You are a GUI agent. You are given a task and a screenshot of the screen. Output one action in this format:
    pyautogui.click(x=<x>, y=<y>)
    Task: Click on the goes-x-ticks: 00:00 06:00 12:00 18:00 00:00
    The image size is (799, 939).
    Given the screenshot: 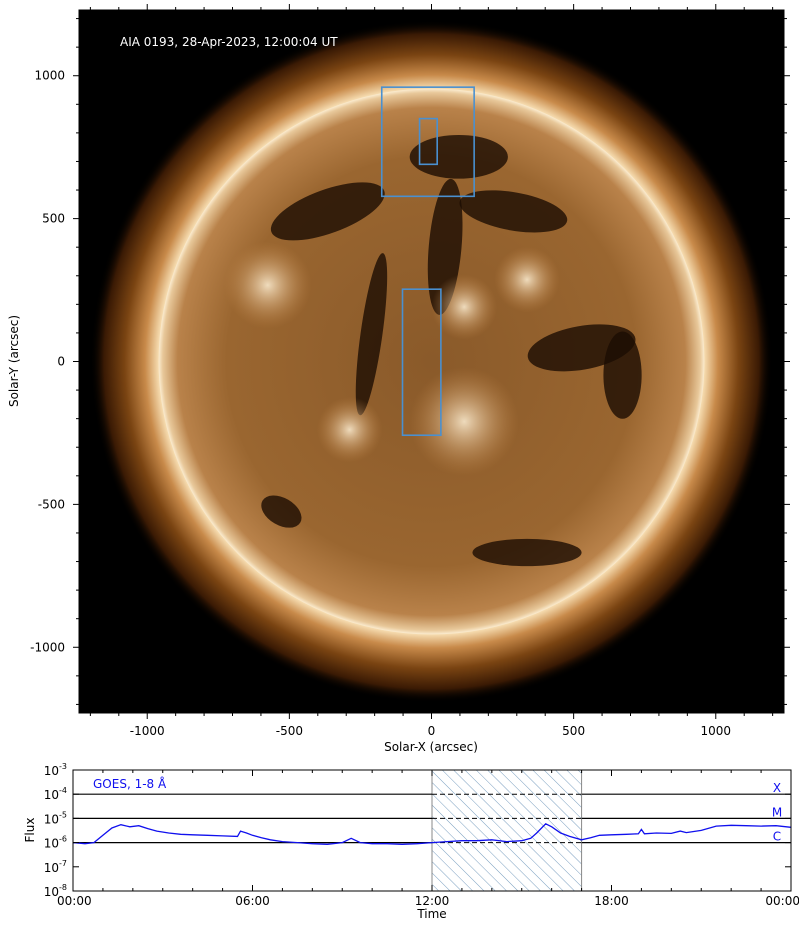 What is the action you would take?
    pyautogui.click(x=428, y=839)
    